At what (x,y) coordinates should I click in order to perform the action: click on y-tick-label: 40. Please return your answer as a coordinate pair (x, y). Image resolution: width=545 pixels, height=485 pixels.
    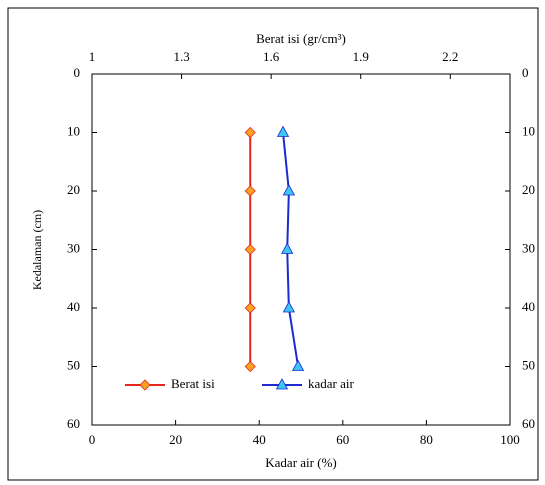
    Looking at the image, I should click on (73, 306).